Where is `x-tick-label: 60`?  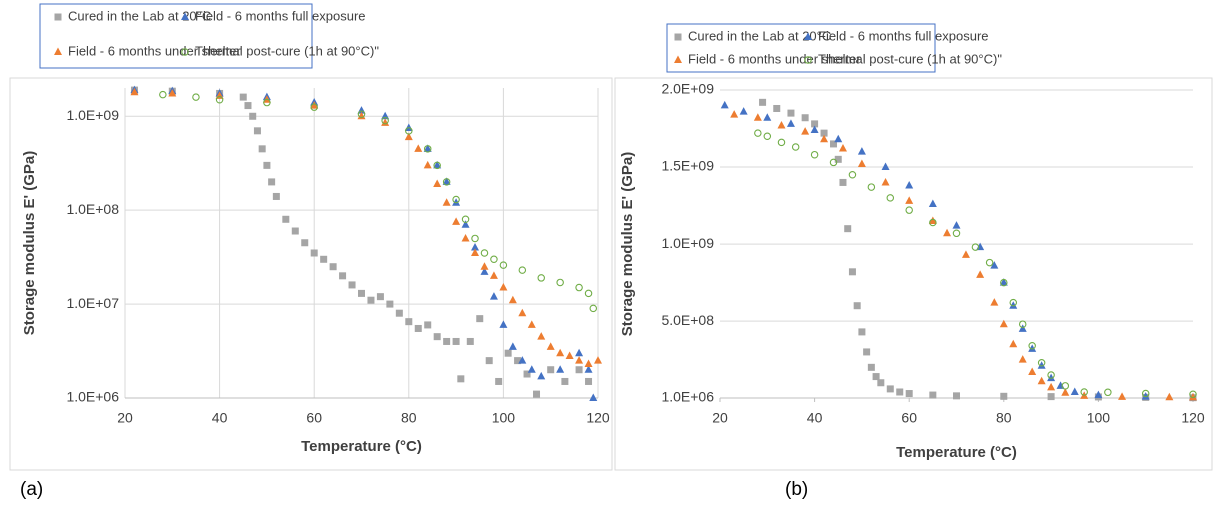
x-tick-label: 60 is located at coordinates (909, 418).